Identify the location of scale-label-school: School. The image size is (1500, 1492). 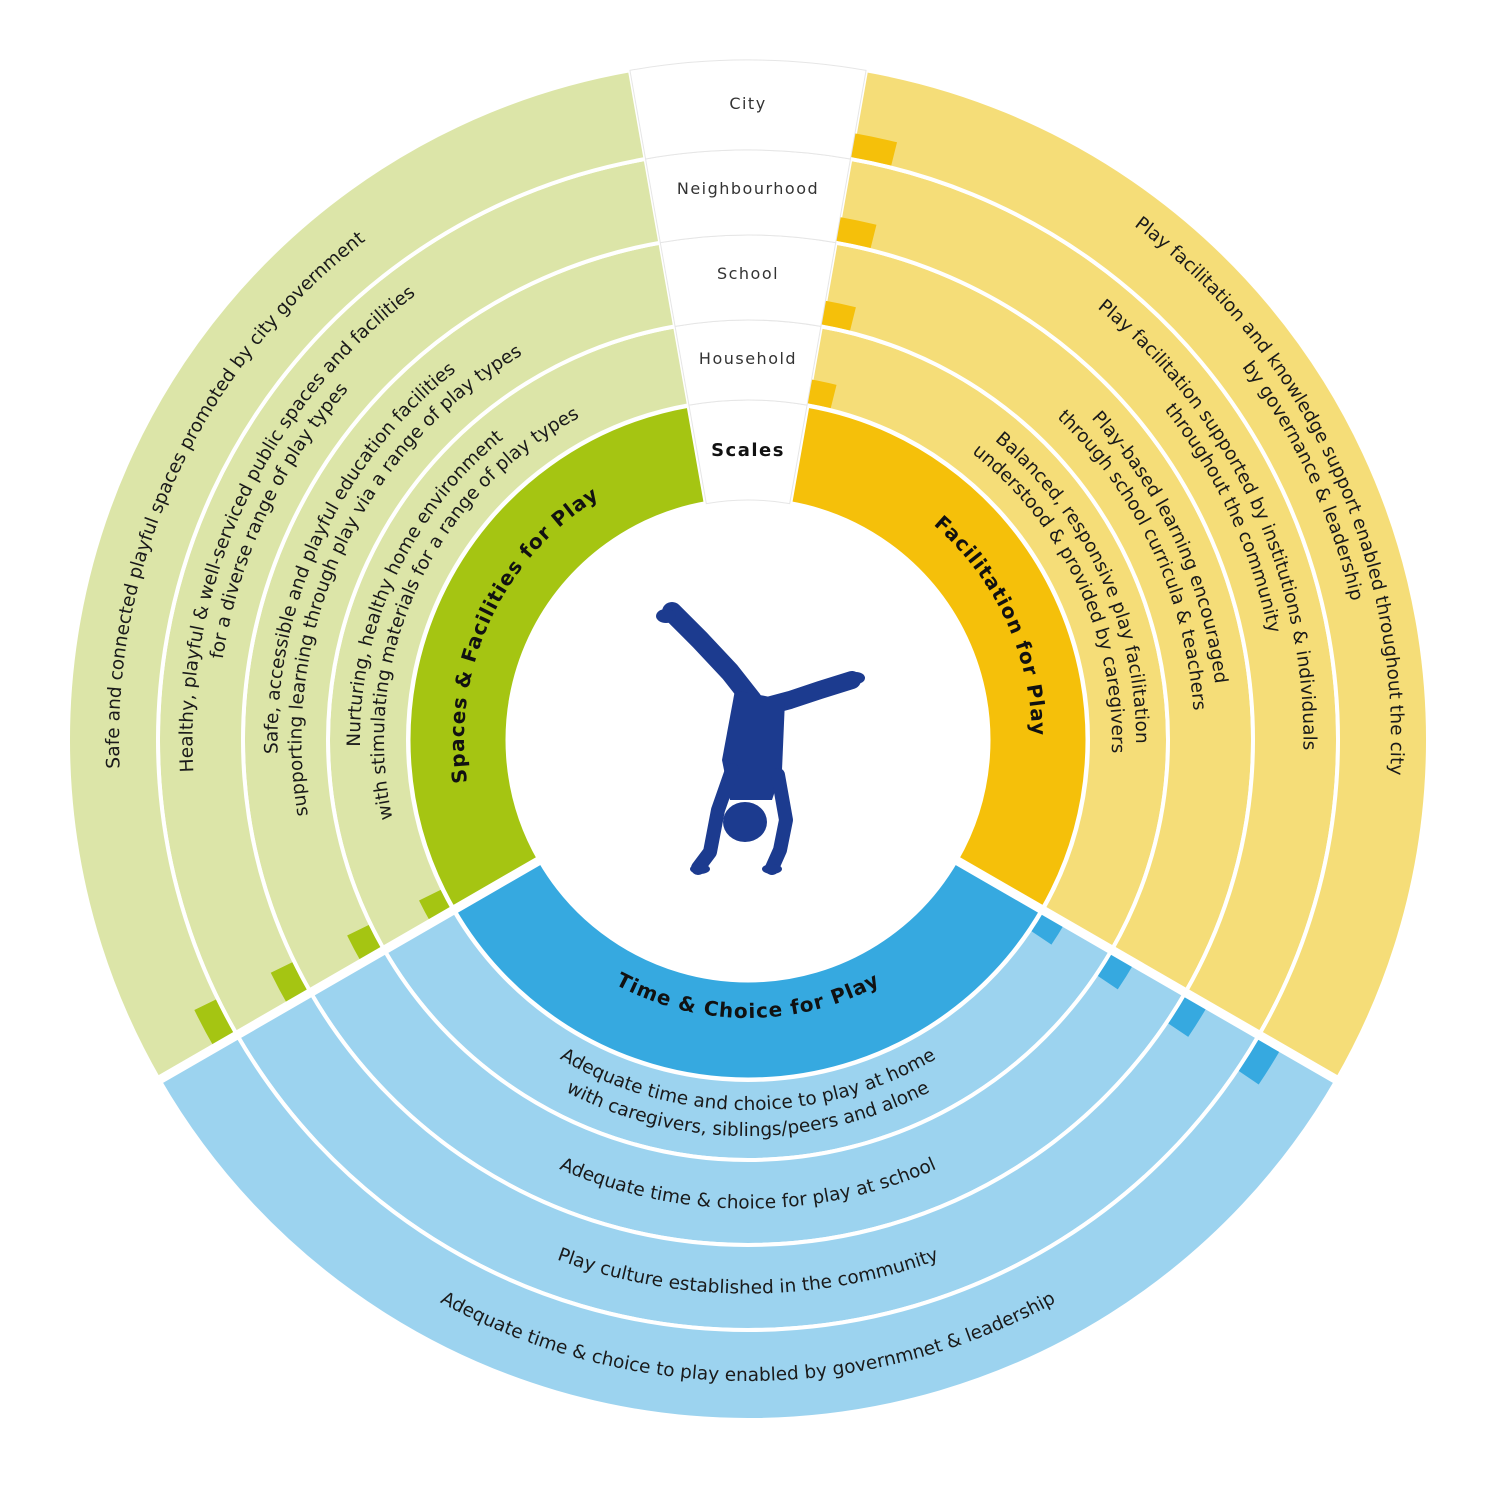
(748, 273).